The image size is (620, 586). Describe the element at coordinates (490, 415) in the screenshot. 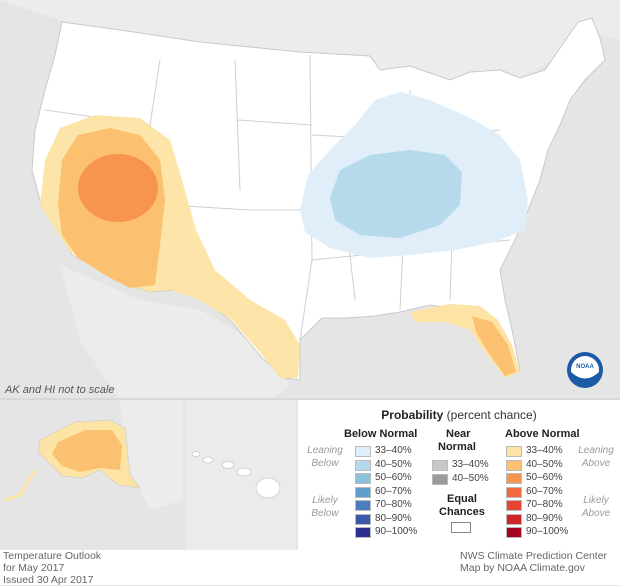

I see `legend-title-rest: (percent chance)` at that location.